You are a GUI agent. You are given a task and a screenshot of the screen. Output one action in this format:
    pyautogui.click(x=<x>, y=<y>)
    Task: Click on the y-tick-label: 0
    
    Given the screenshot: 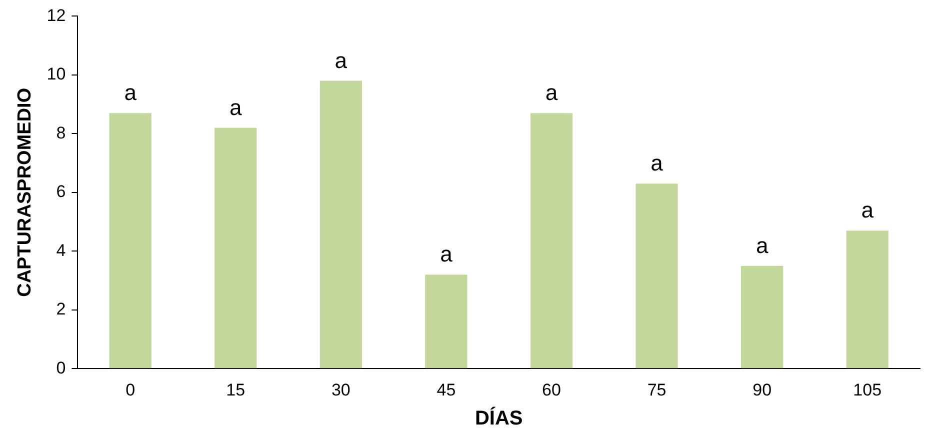 What is the action you would take?
    pyautogui.click(x=61, y=368)
    